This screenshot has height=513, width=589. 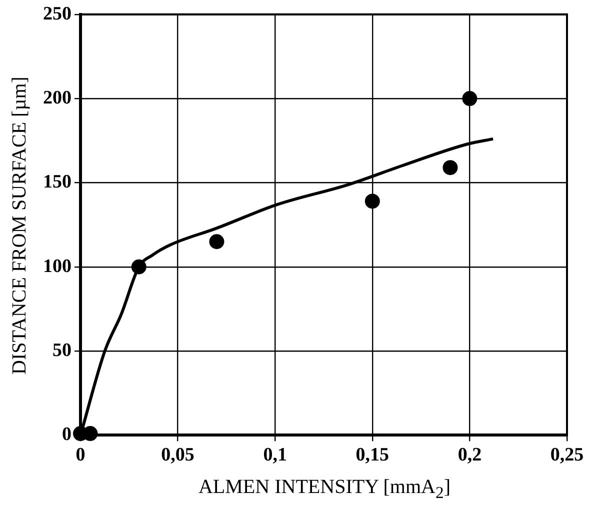 What do you see at coordinates (57, 13) in the screenshot?
I see `y-tick-label: 250` at bounding box center [57, 13].